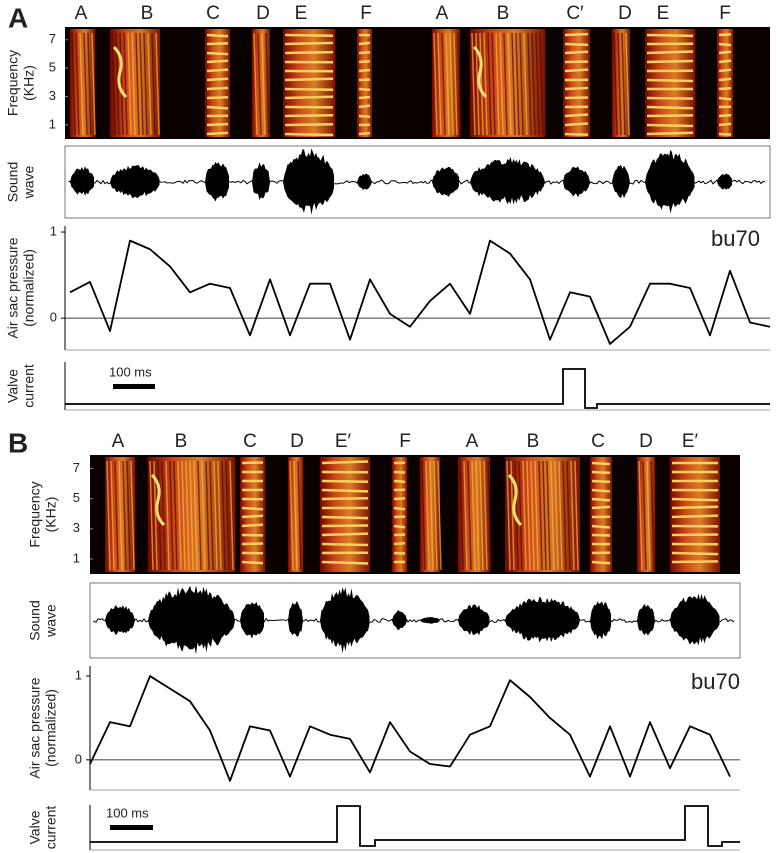 The image size is (776, 853). What do you see at coordinates (405, 441) in the screenshot?
I see `syllable-label: F` at bounding box center [405, 441].